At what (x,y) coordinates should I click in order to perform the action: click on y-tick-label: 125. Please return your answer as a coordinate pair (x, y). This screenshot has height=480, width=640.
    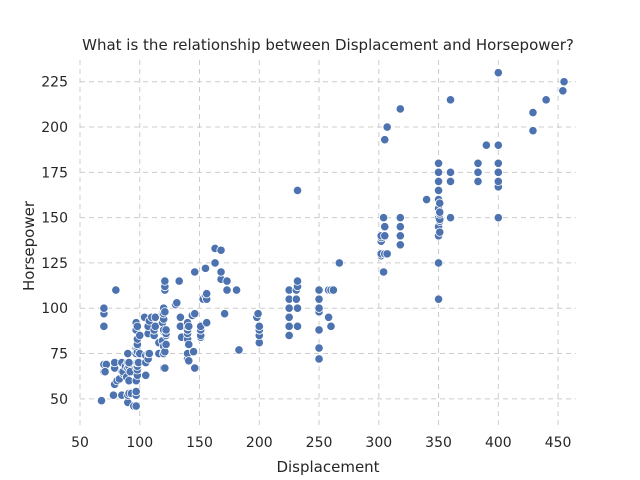
    Looking at the image, I should click on (54, 264).